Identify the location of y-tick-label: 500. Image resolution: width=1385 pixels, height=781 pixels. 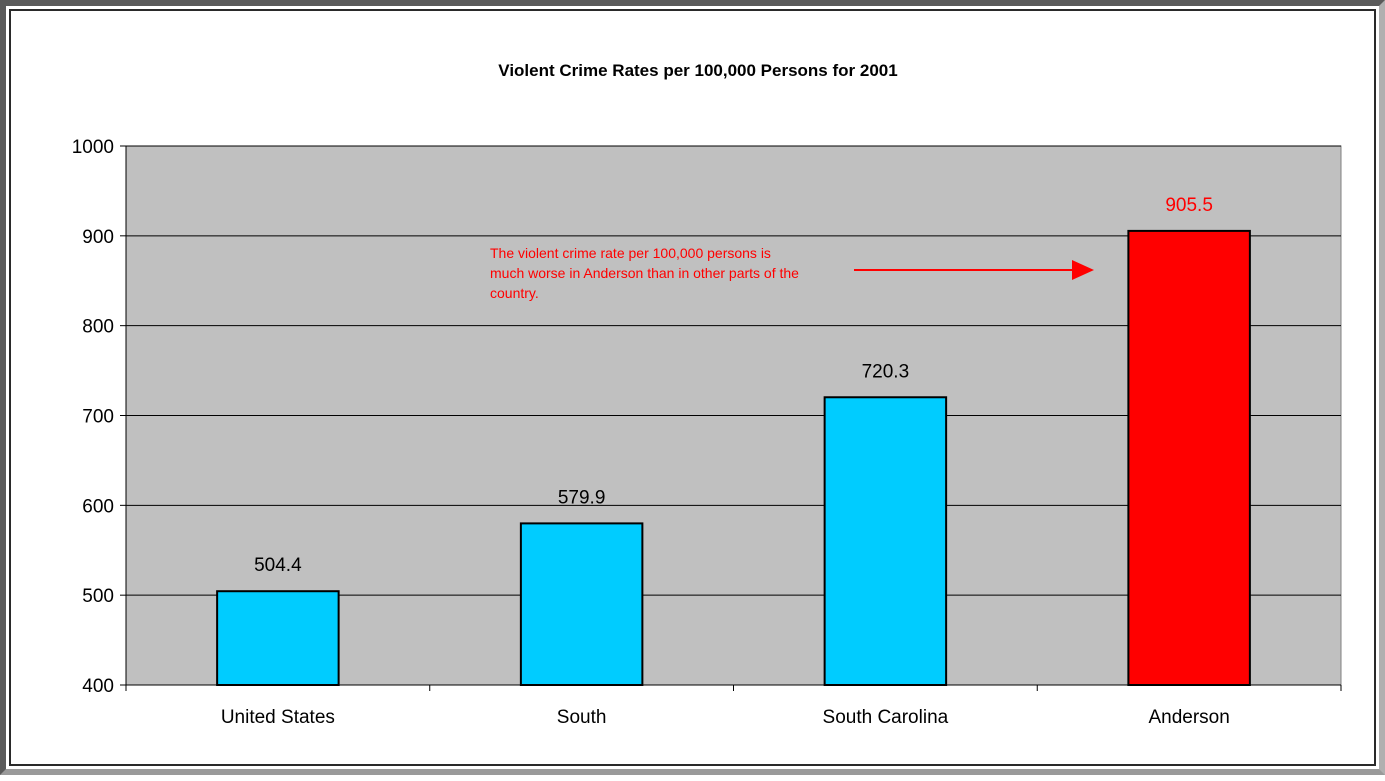
(98, 596).